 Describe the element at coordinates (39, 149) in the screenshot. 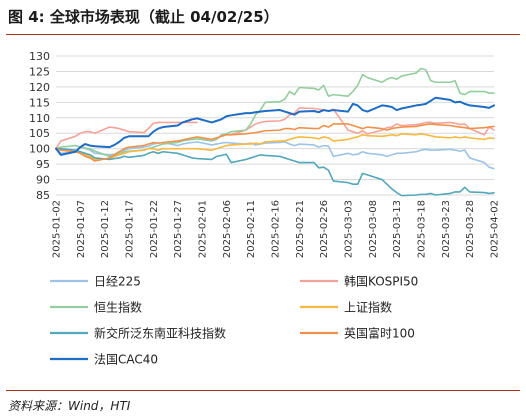

I see `y-tick-label: 100` at that location.